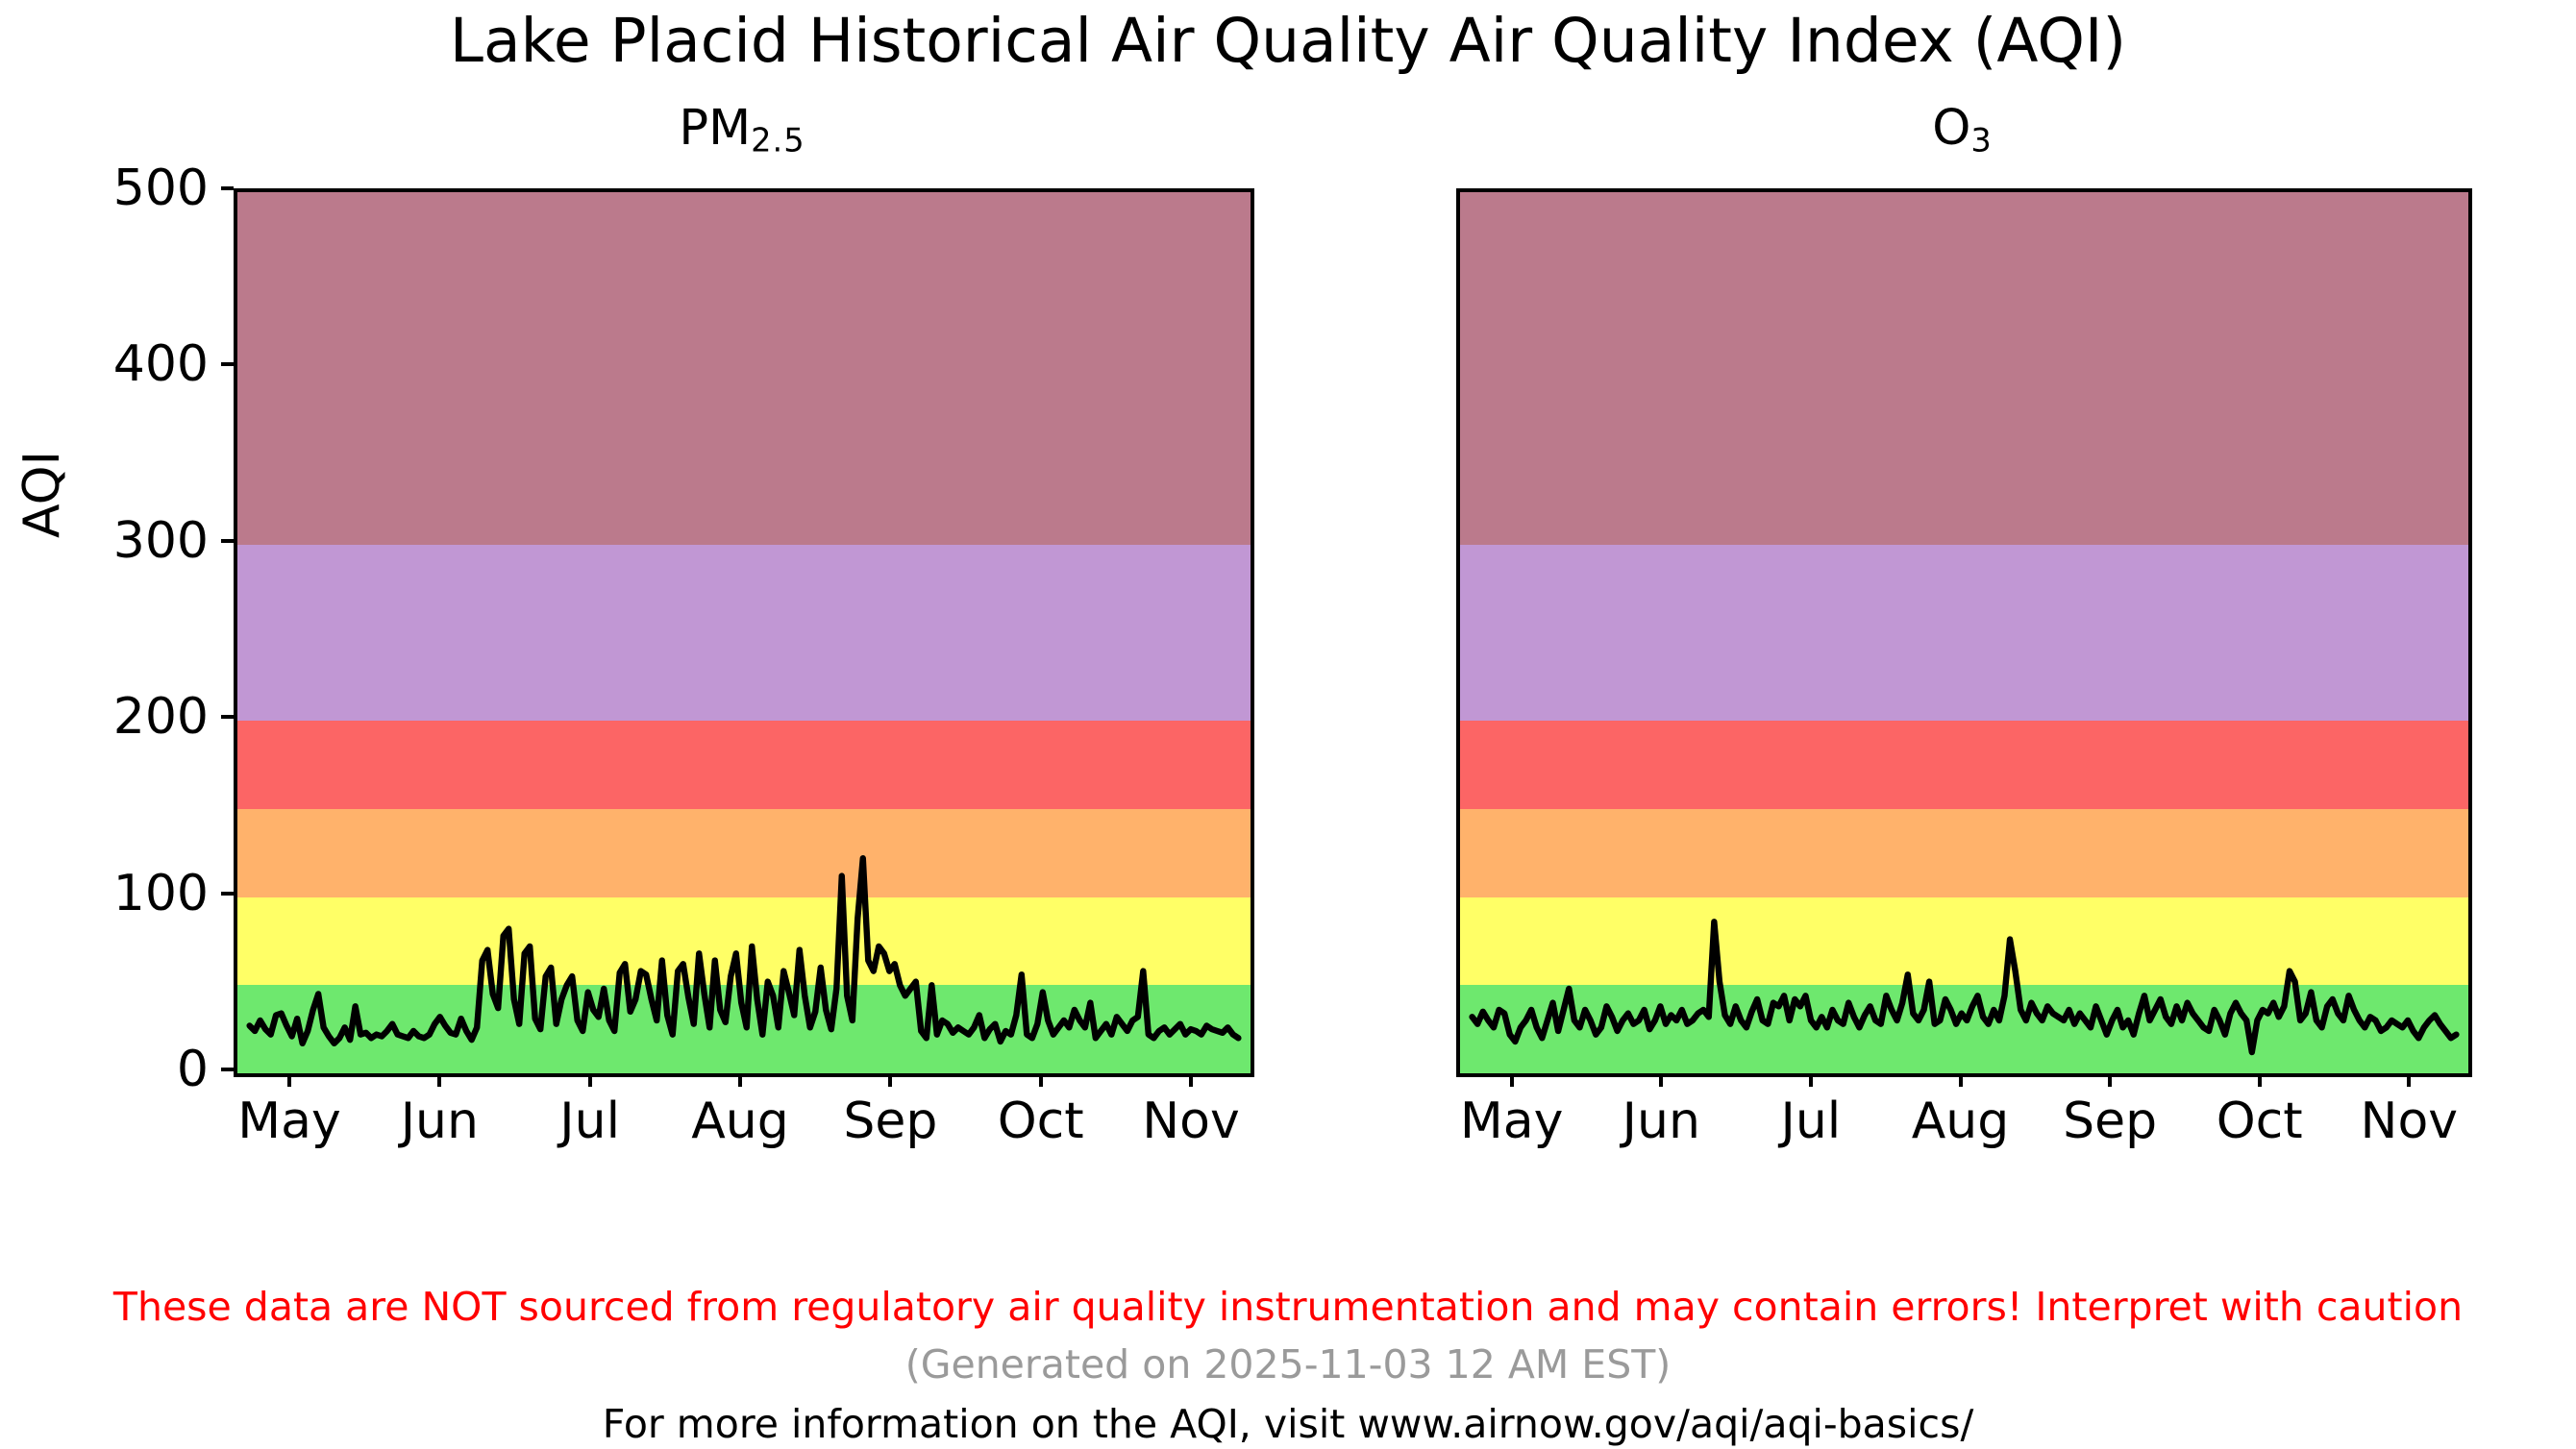 The image size is (2576, 1449). Describe the element at coordinates (160, 364) in the screenshot. I see `y-tick-label: 400` at that location.